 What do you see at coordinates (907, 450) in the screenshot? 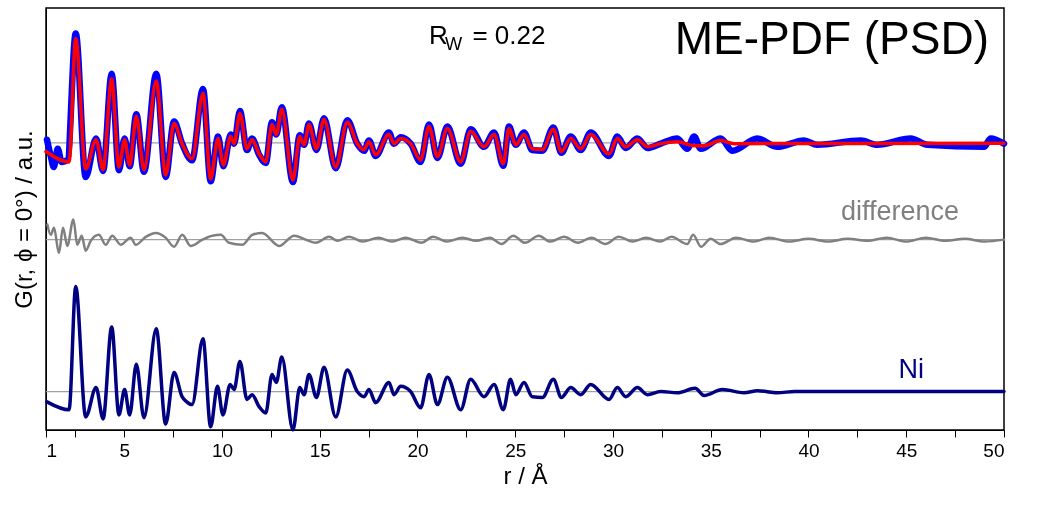
I see `x-tick-label: 45` at bounding box center [907, 450].